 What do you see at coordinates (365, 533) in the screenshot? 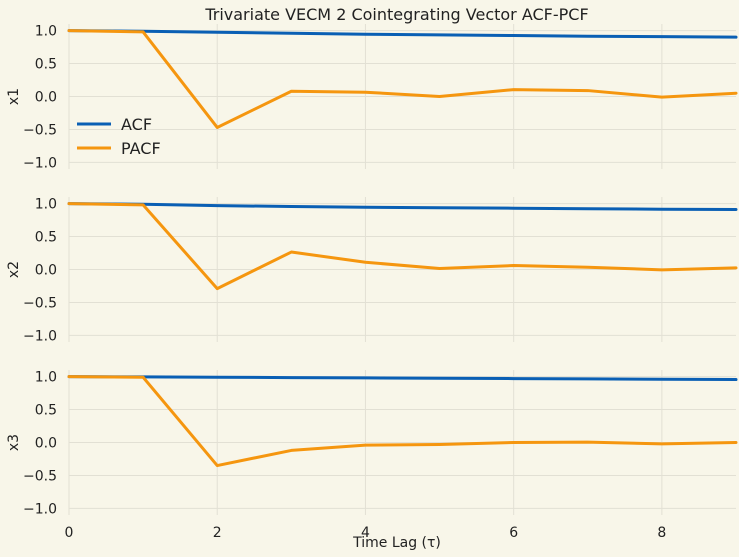
I see `x-tick-label: 4` at bounding box center [365, 533].